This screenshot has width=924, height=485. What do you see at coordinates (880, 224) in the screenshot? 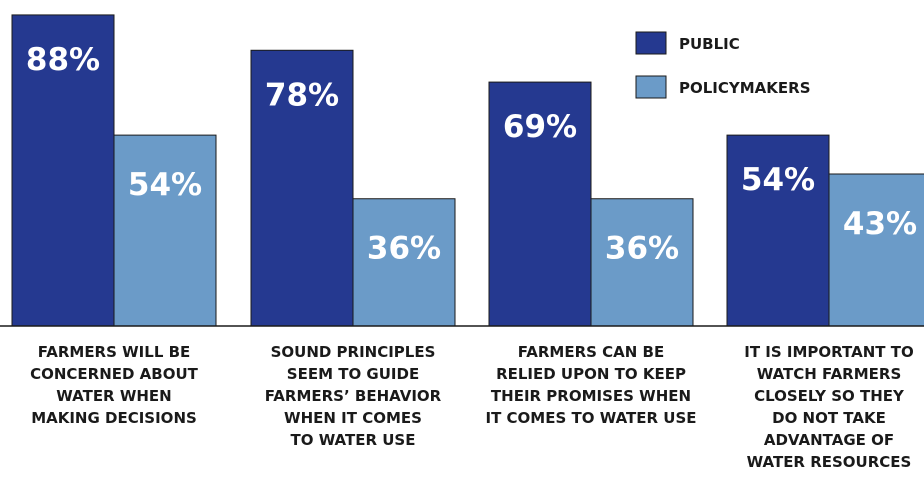
I see `value-label-policymakers-4: 43%` at bounding box center [880, 224].